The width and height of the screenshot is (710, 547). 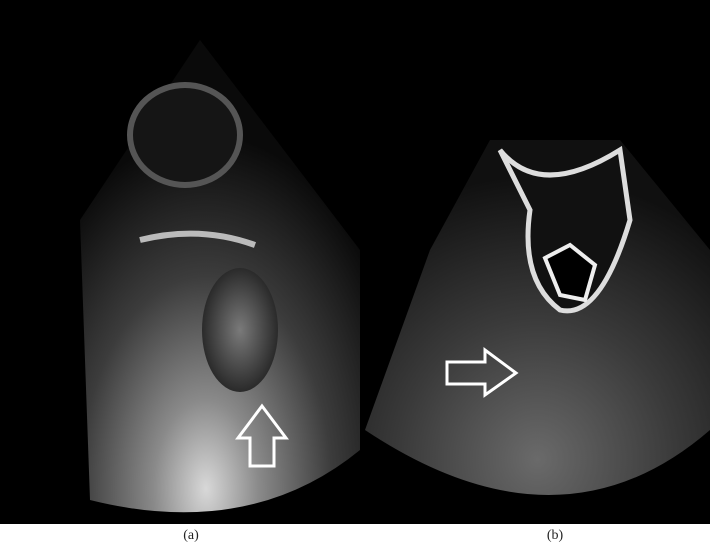 I want to click on heart-structure, so click(x=185, y=135).